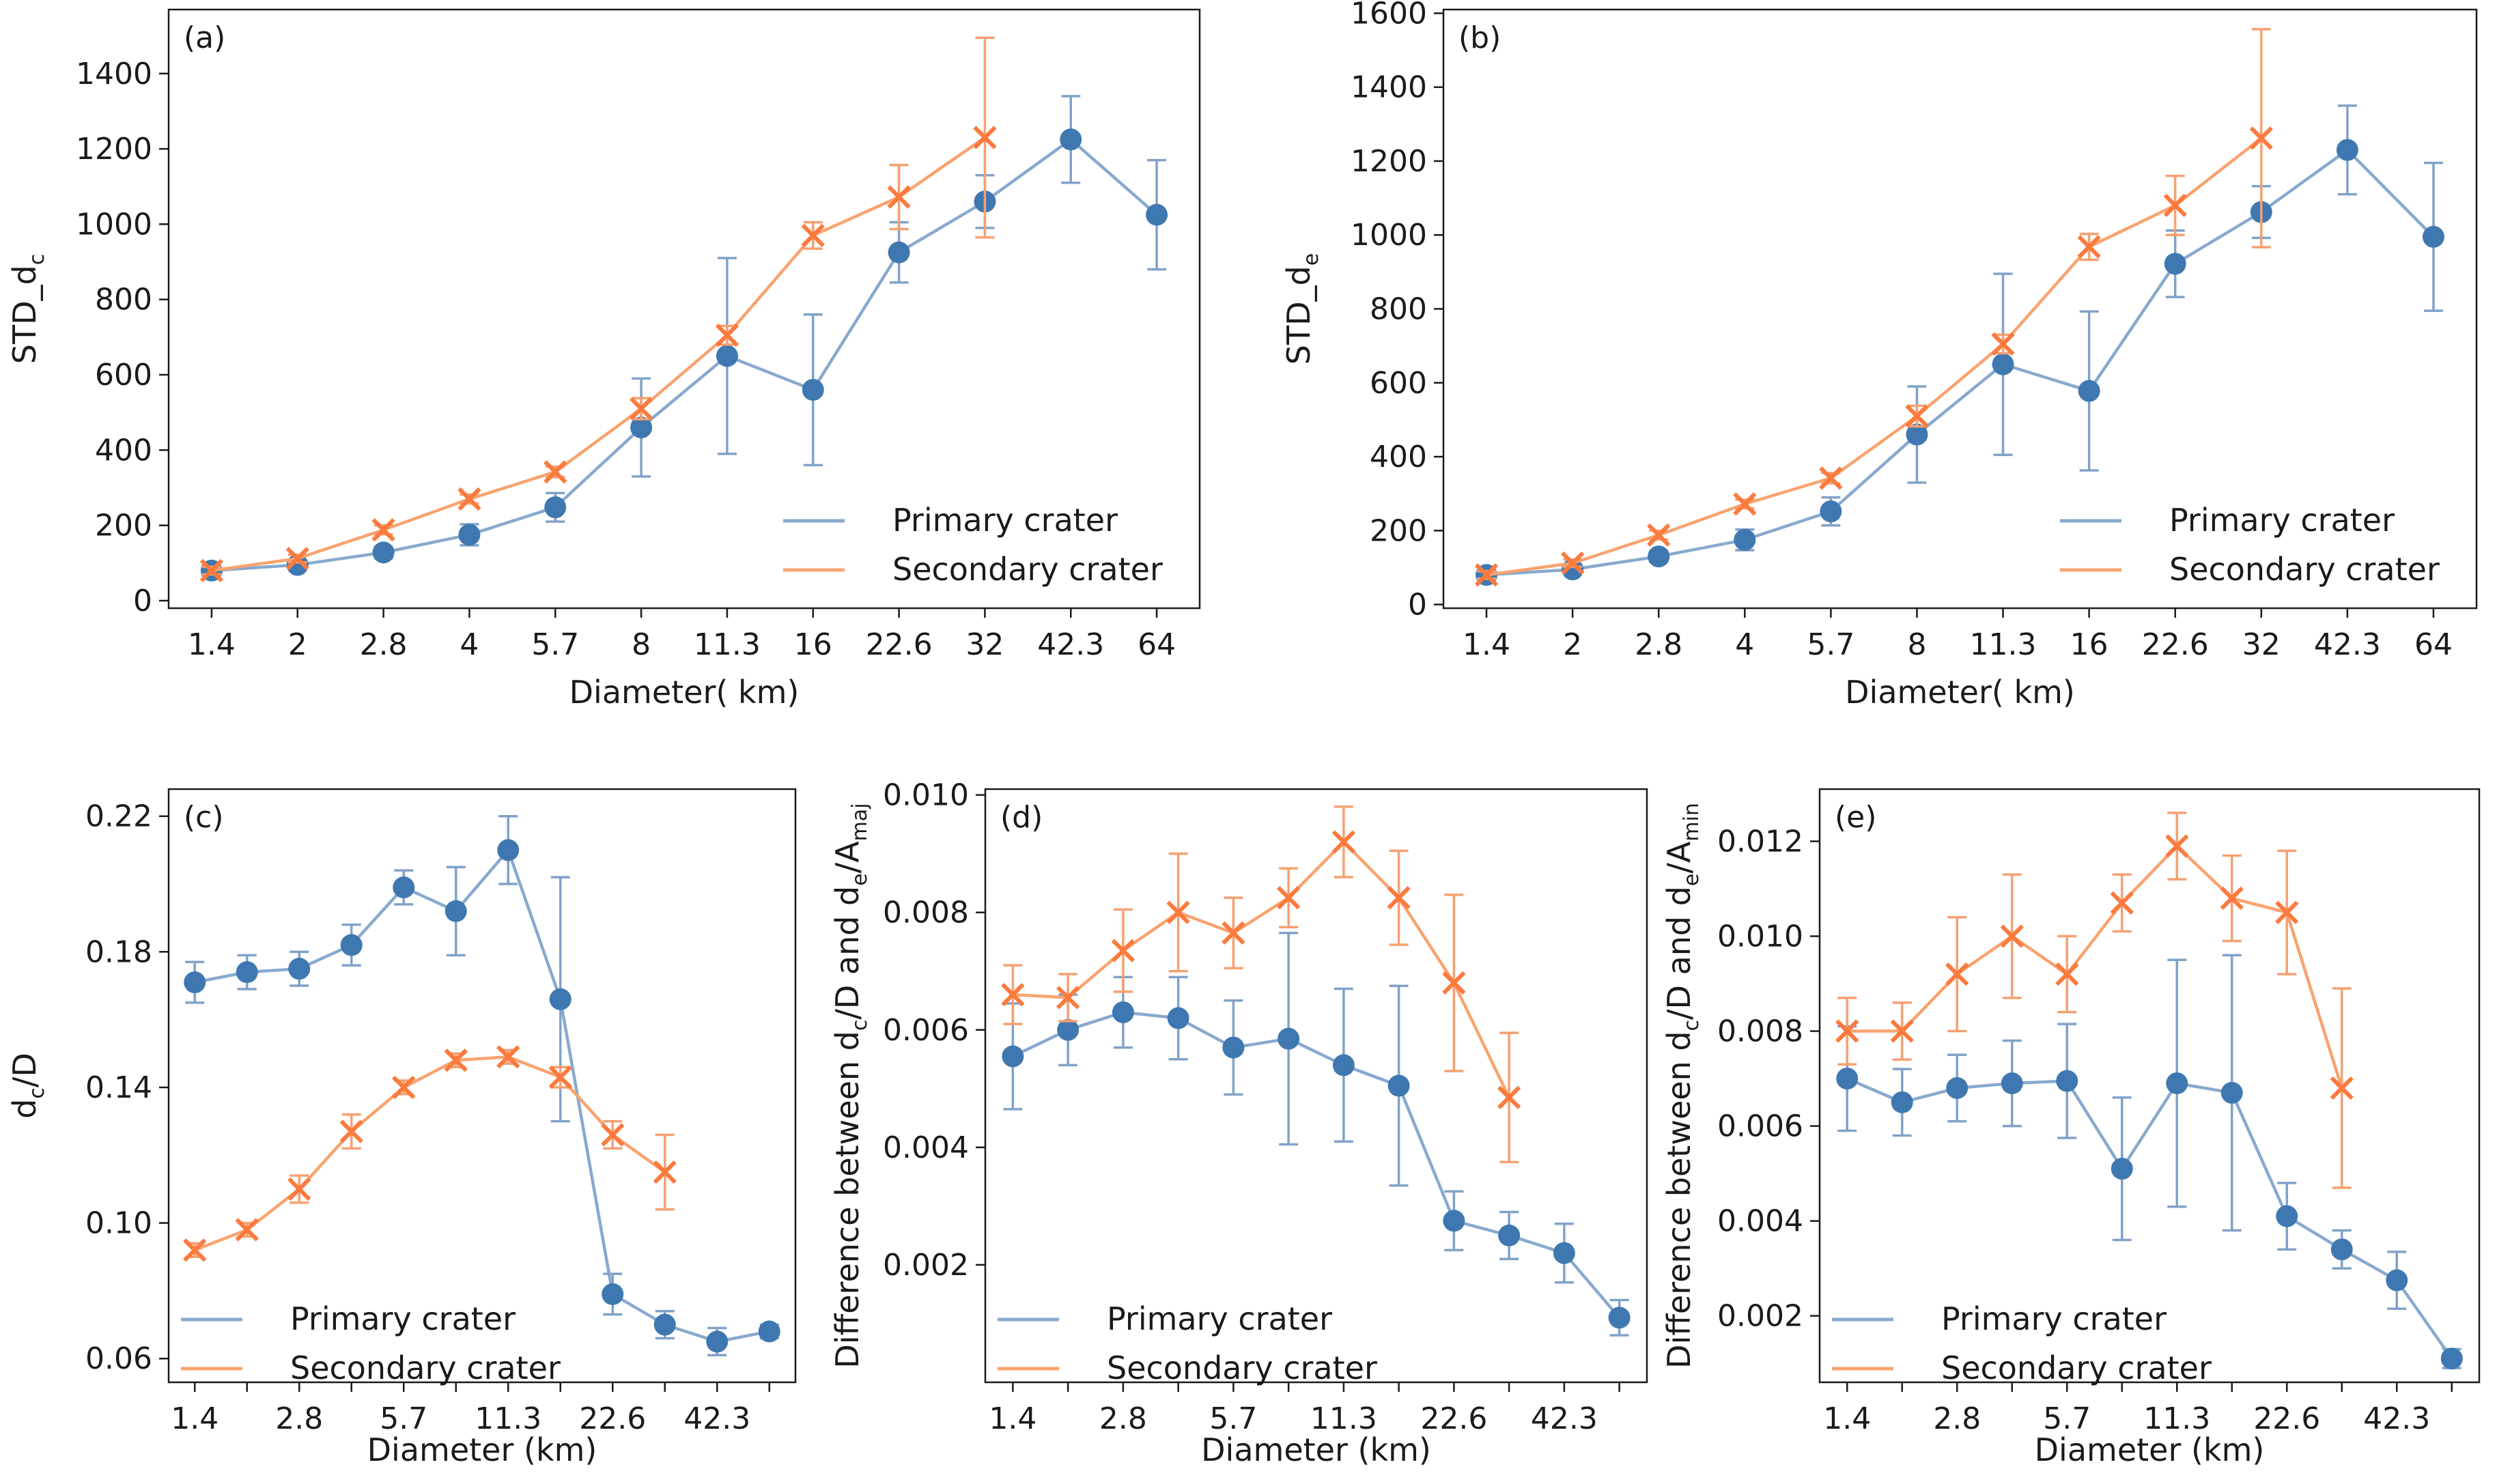 The width and height of the screenshot is (2497, 1484). What do you see at coordinates (1399, 530) in the screenshot?
I see `y-tick-label: 200` at bounding box center [1399, 530].